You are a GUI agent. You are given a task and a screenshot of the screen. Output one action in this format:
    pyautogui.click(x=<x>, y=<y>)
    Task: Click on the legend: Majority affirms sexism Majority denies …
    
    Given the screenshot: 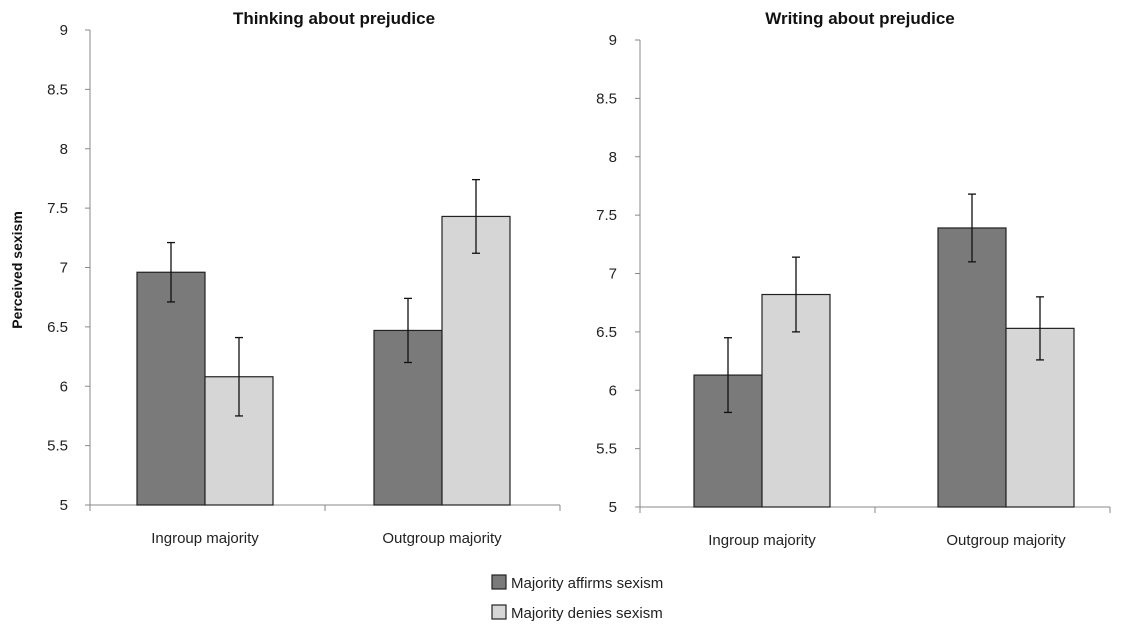 What is the action you would take?
    pyautogui.click(x=577, y=598)
    